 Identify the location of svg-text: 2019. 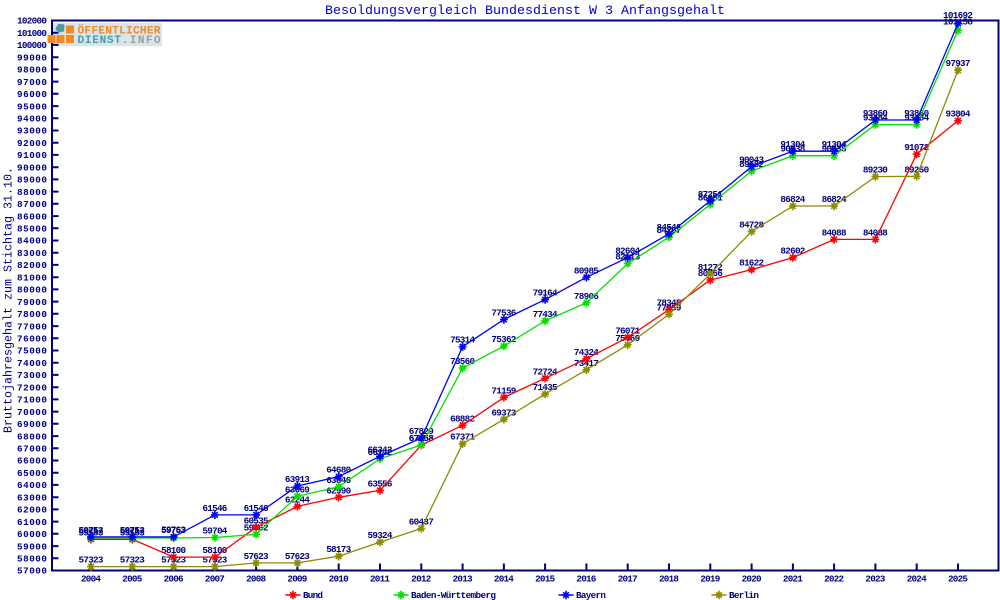
(710, 579).